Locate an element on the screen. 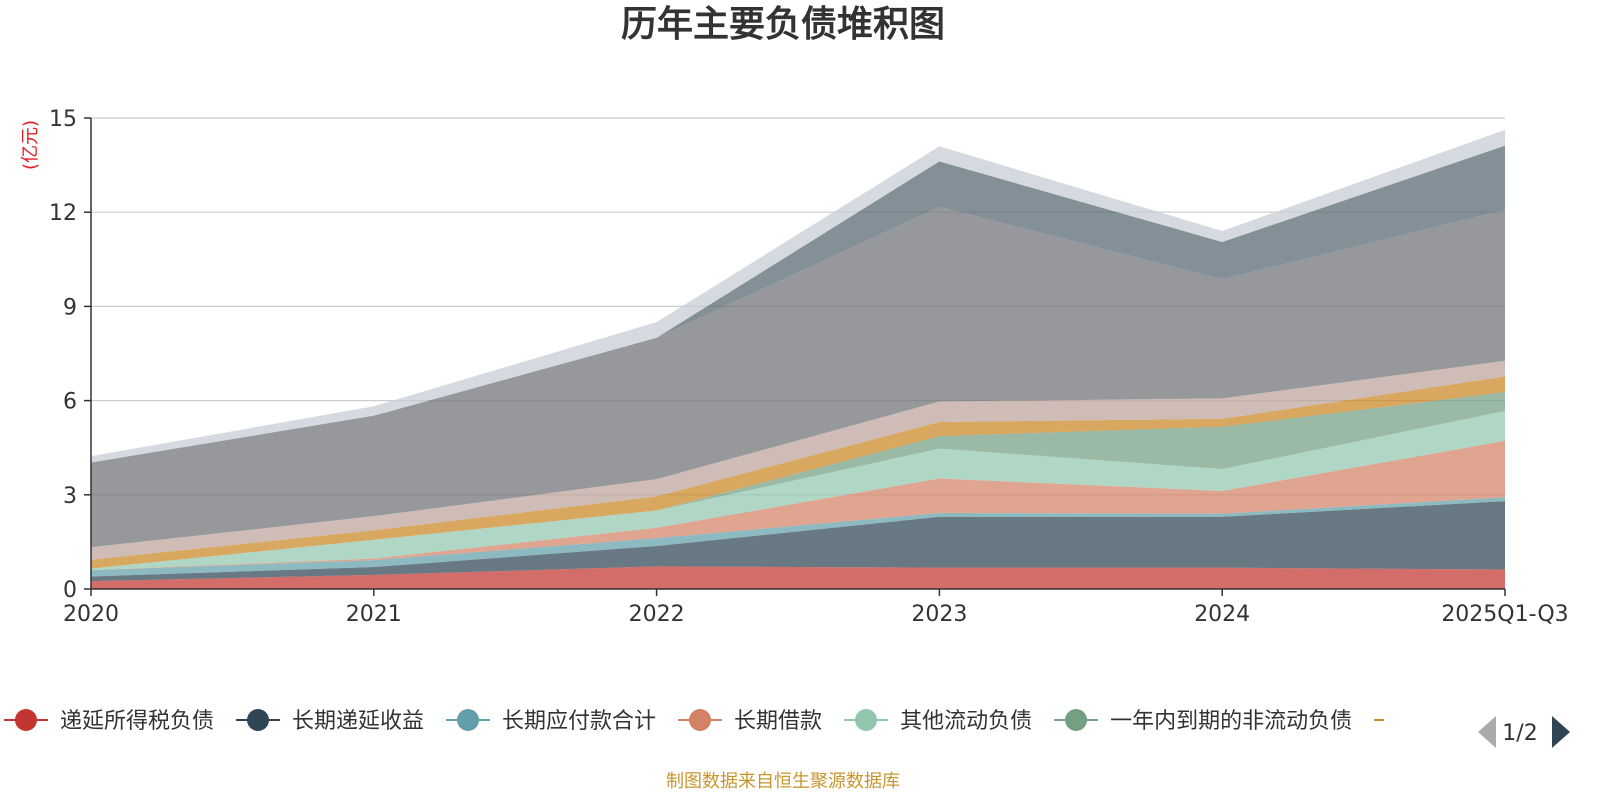  y-axis-unit-label: (亿元) is located at coordinates (30, 145).